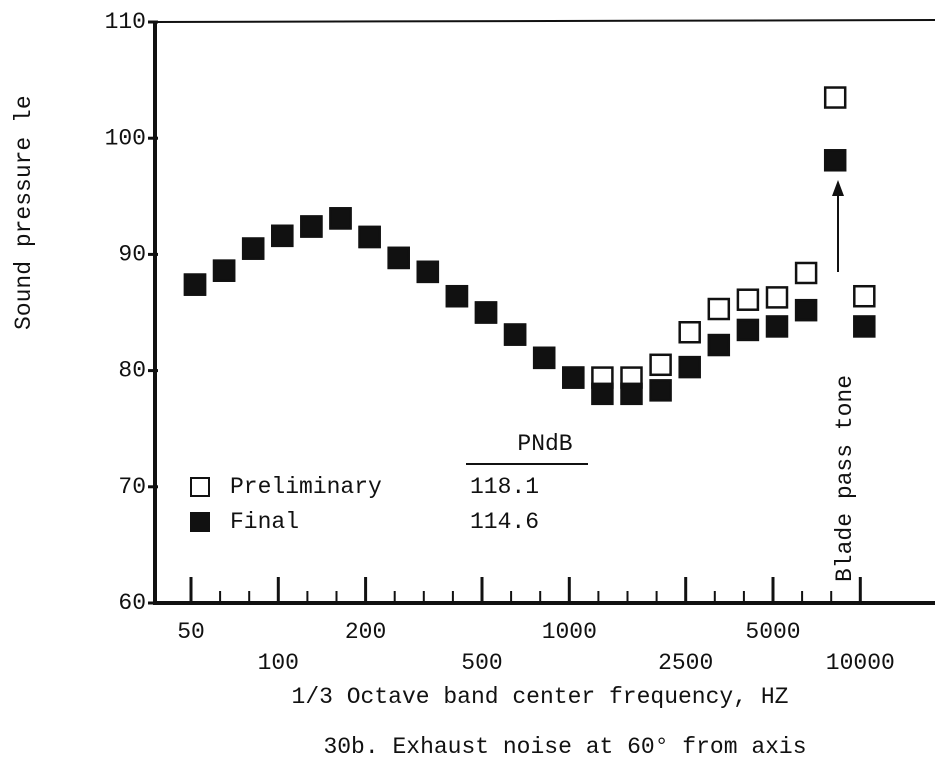 The height and width of the screenshot is (779, 935). Describe the element at coordinates (24, 212) in the screenshot. I see `y-axis-label: Sound pressure le` at that location.